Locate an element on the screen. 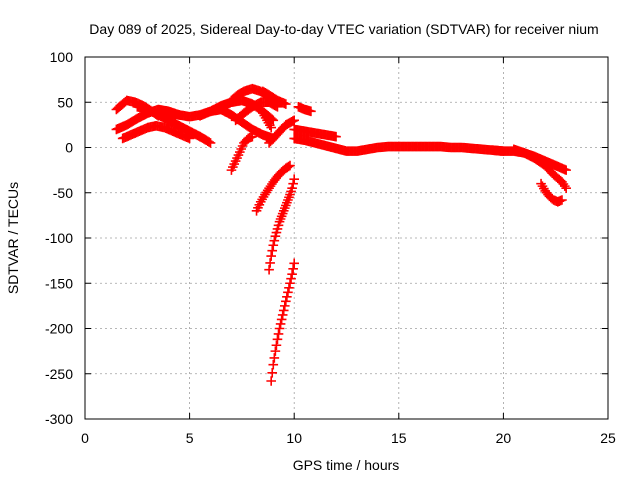 The width and height of the screenshot is (640, 480). y-axis-label: SDTVAR / TECUs is located at coordinates (13, 238).